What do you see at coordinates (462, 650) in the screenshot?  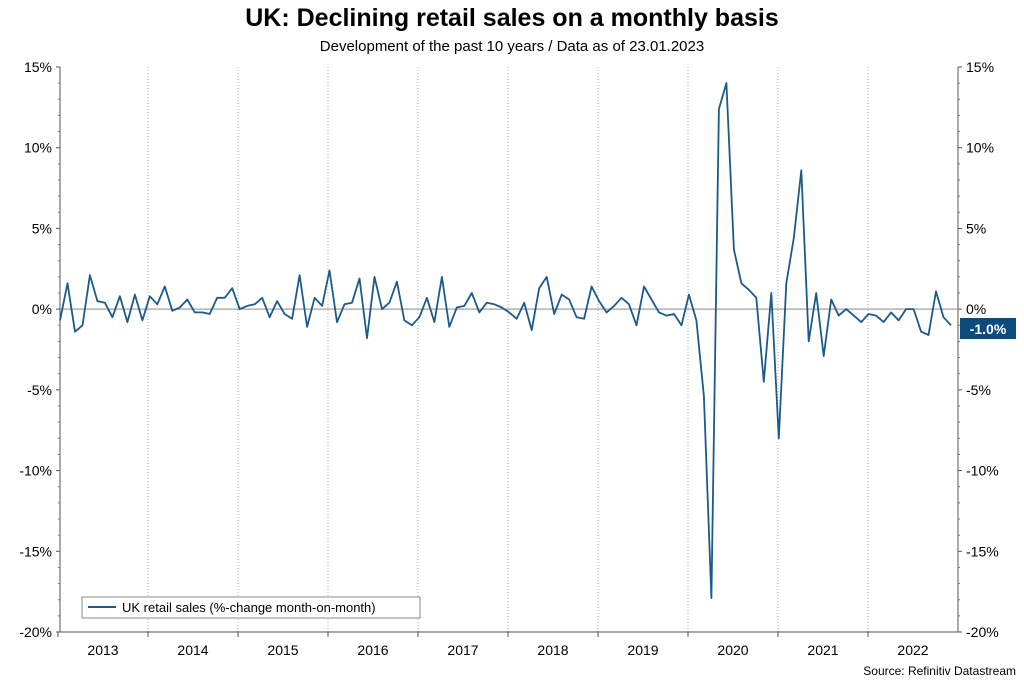 I see `x-tick-label: 2017` at bounding box center [462, 650].